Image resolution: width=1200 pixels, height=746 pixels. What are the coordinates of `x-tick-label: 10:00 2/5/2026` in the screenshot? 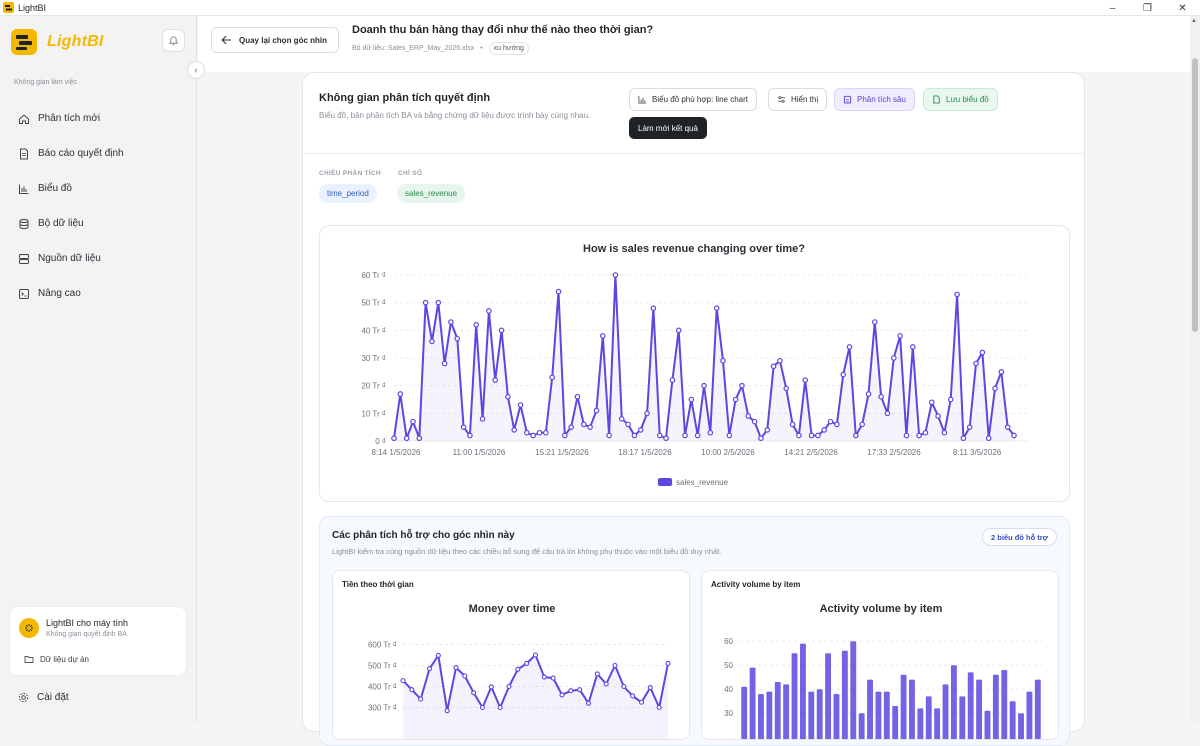 It's located at (728, 452).